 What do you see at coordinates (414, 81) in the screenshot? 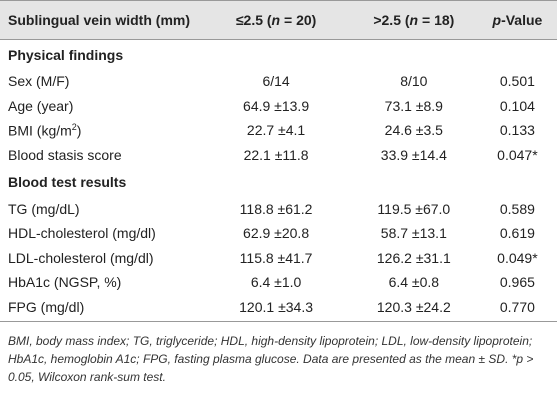
I see `value-cell: 8/10` at bounding box center [414, 81].